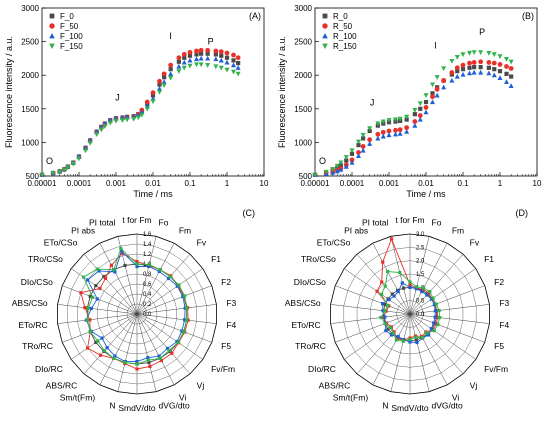 The width and height of the screenshot is (550, 426). What do you see at coordinates (147, 245) in the screenshot?
I see `radar-tick-label: 1.4` at bounding box center [147, 245].